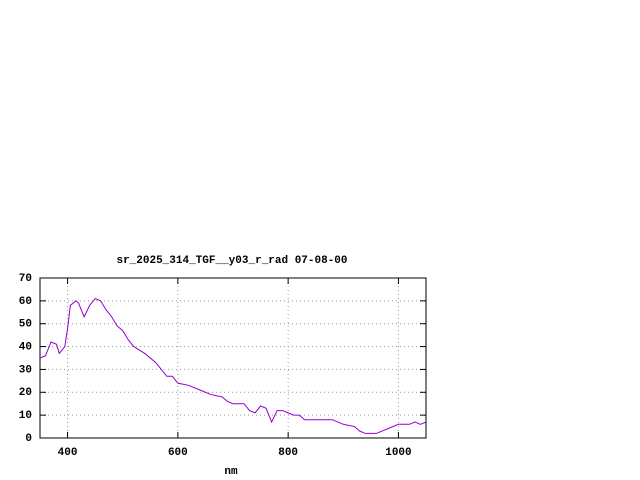  What do you see at coordinates (25, 325) in the screenshot?
I see `y-tick-label: 50` at bounding box center [25, 325].